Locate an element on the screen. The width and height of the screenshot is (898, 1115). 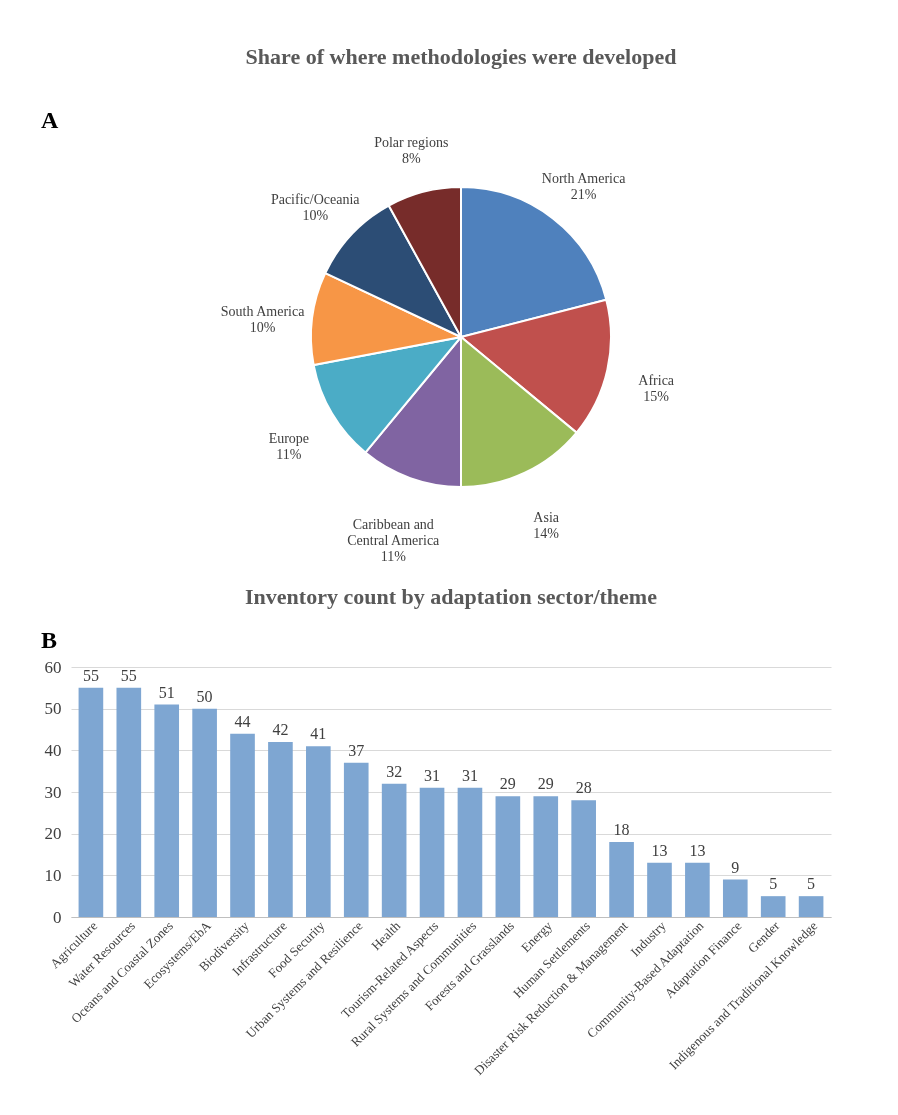
text: A is located at coordinates (50, 120).